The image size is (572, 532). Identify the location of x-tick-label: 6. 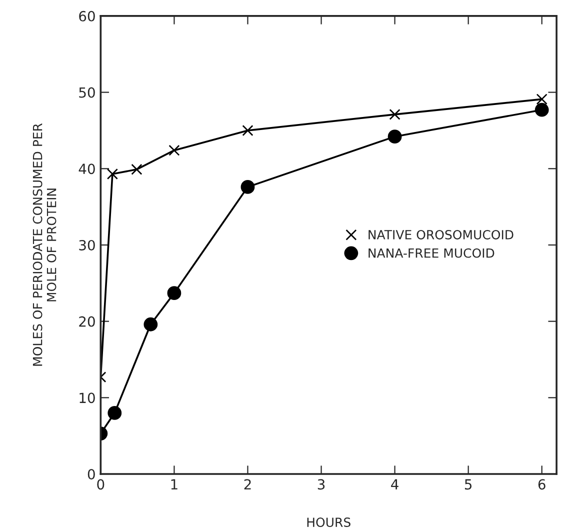
(542, 484).